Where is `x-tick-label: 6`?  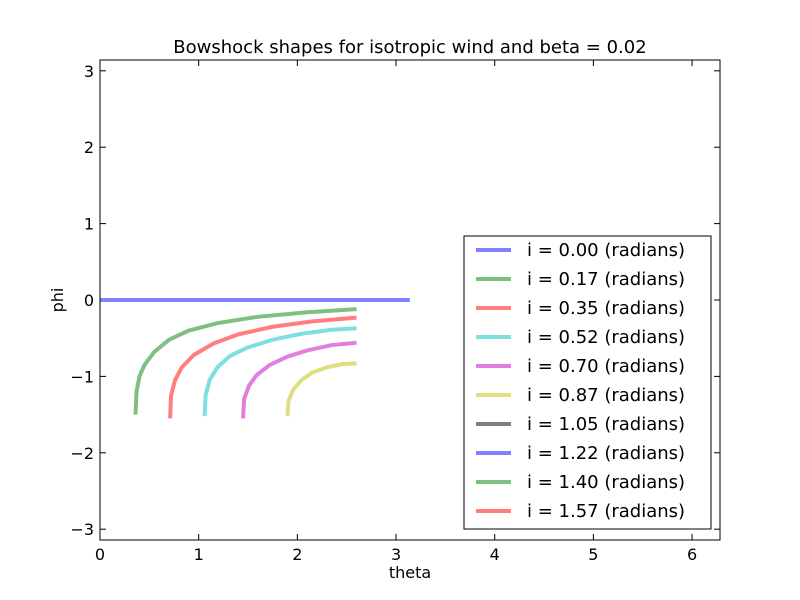 x-tick-label: 6 is located at coordinates (692, 554).